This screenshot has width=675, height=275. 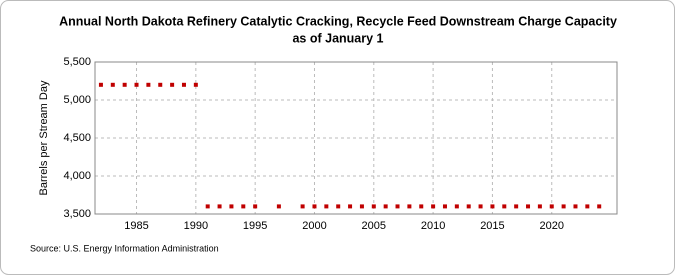 I want to click on x-tick-label: 2005, so click(x=374, y=226).